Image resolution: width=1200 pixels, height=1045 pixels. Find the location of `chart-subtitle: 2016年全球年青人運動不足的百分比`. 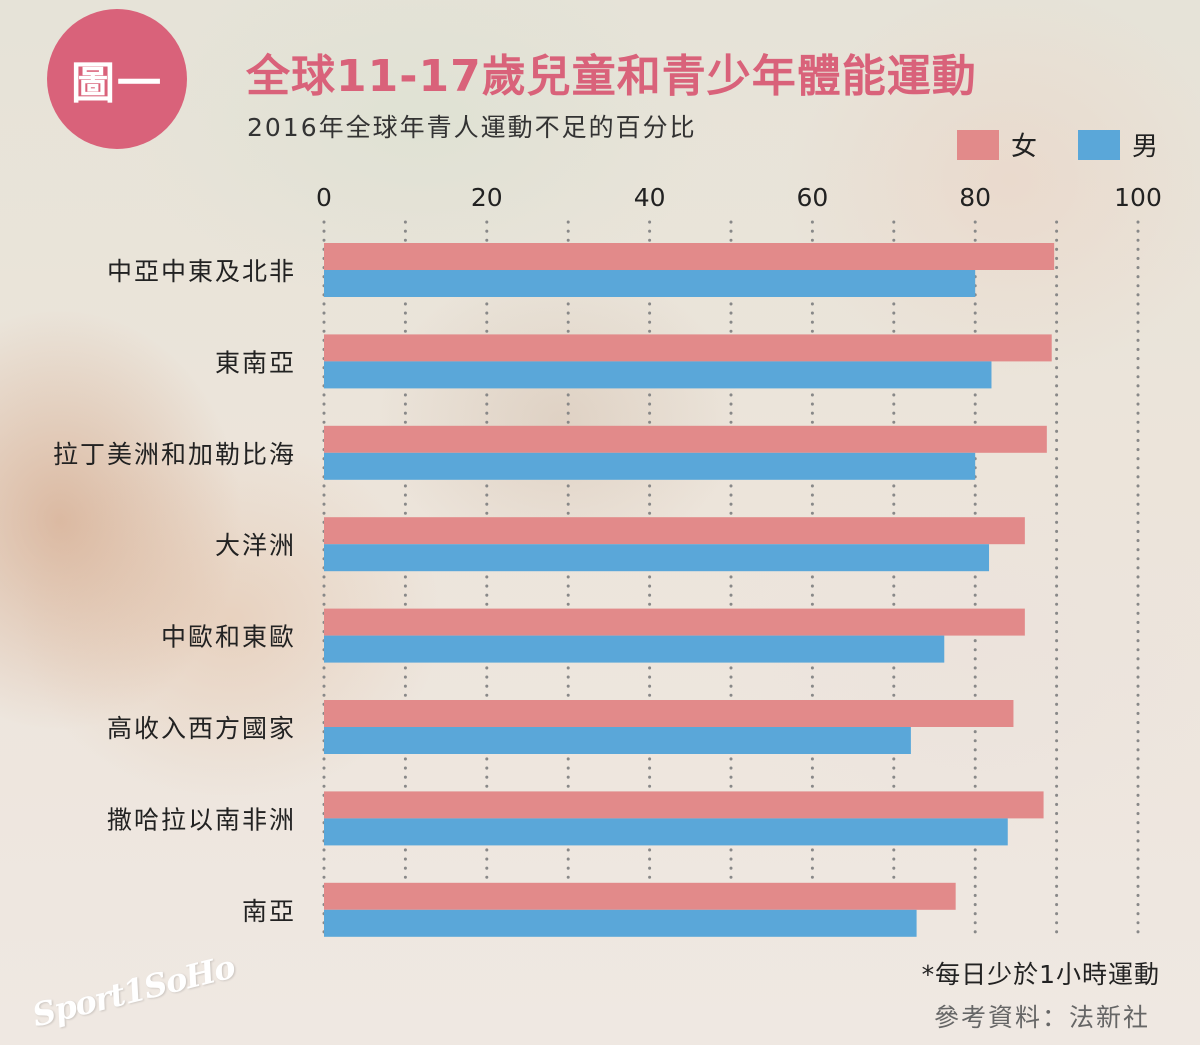

chart-subtitle: 2016年全球年青人運動不足的百分比 is located at coordinates (472, 127).